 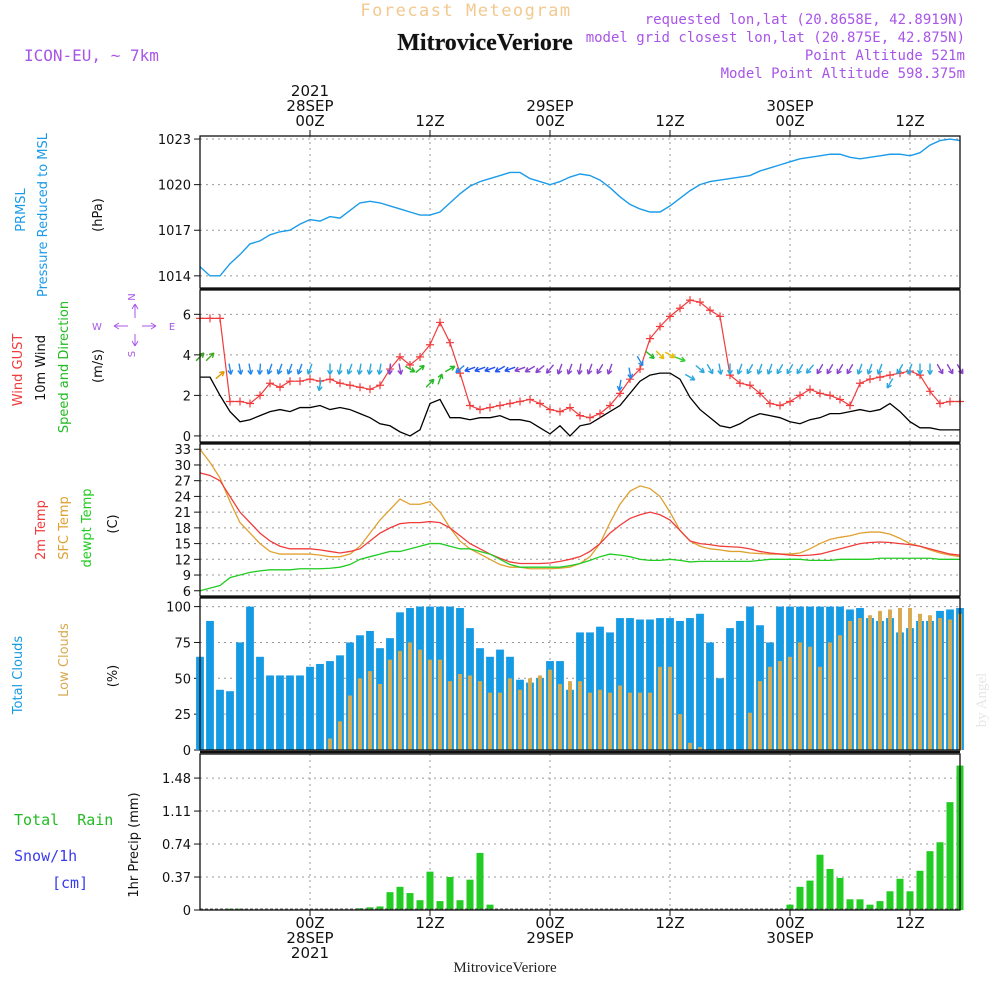 I want to click on winddir-label: Speed and Direction, so click(x=64, y=367).